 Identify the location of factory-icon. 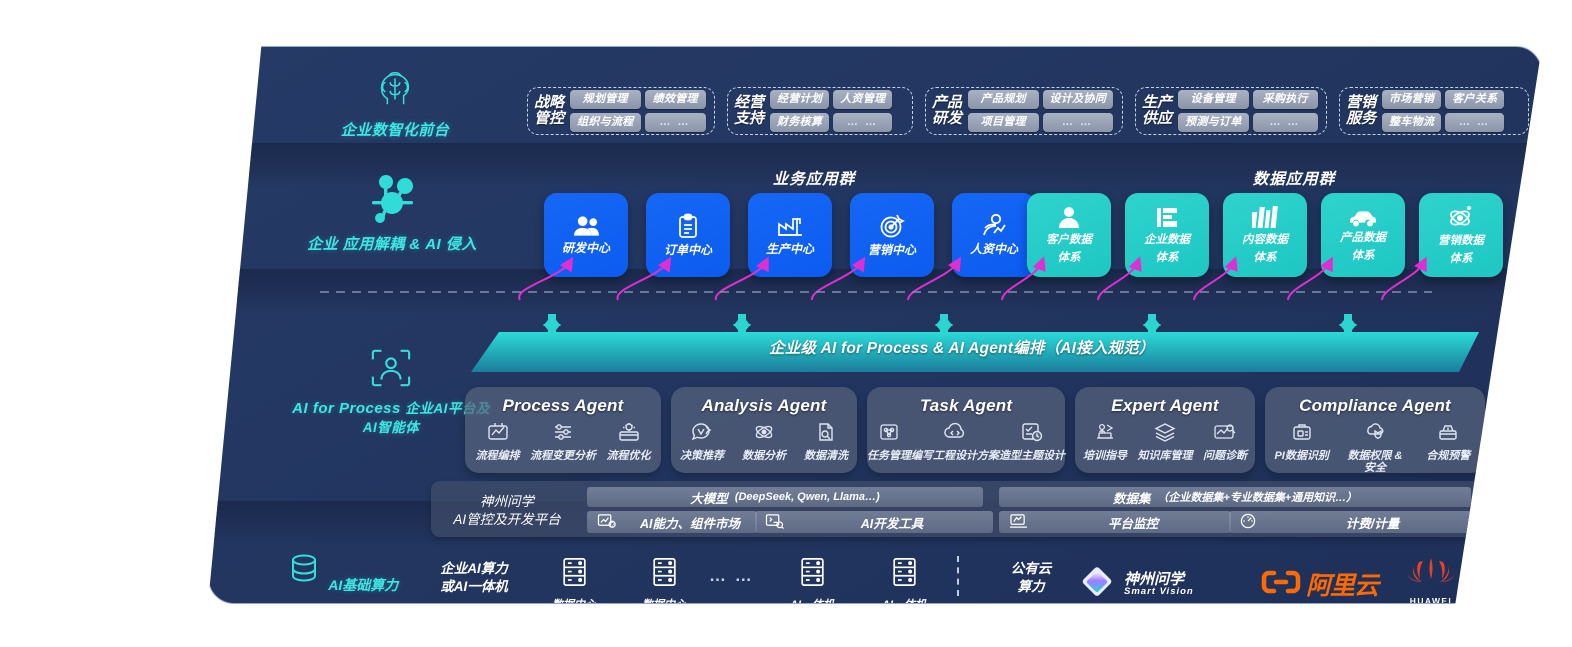
(790, 226).